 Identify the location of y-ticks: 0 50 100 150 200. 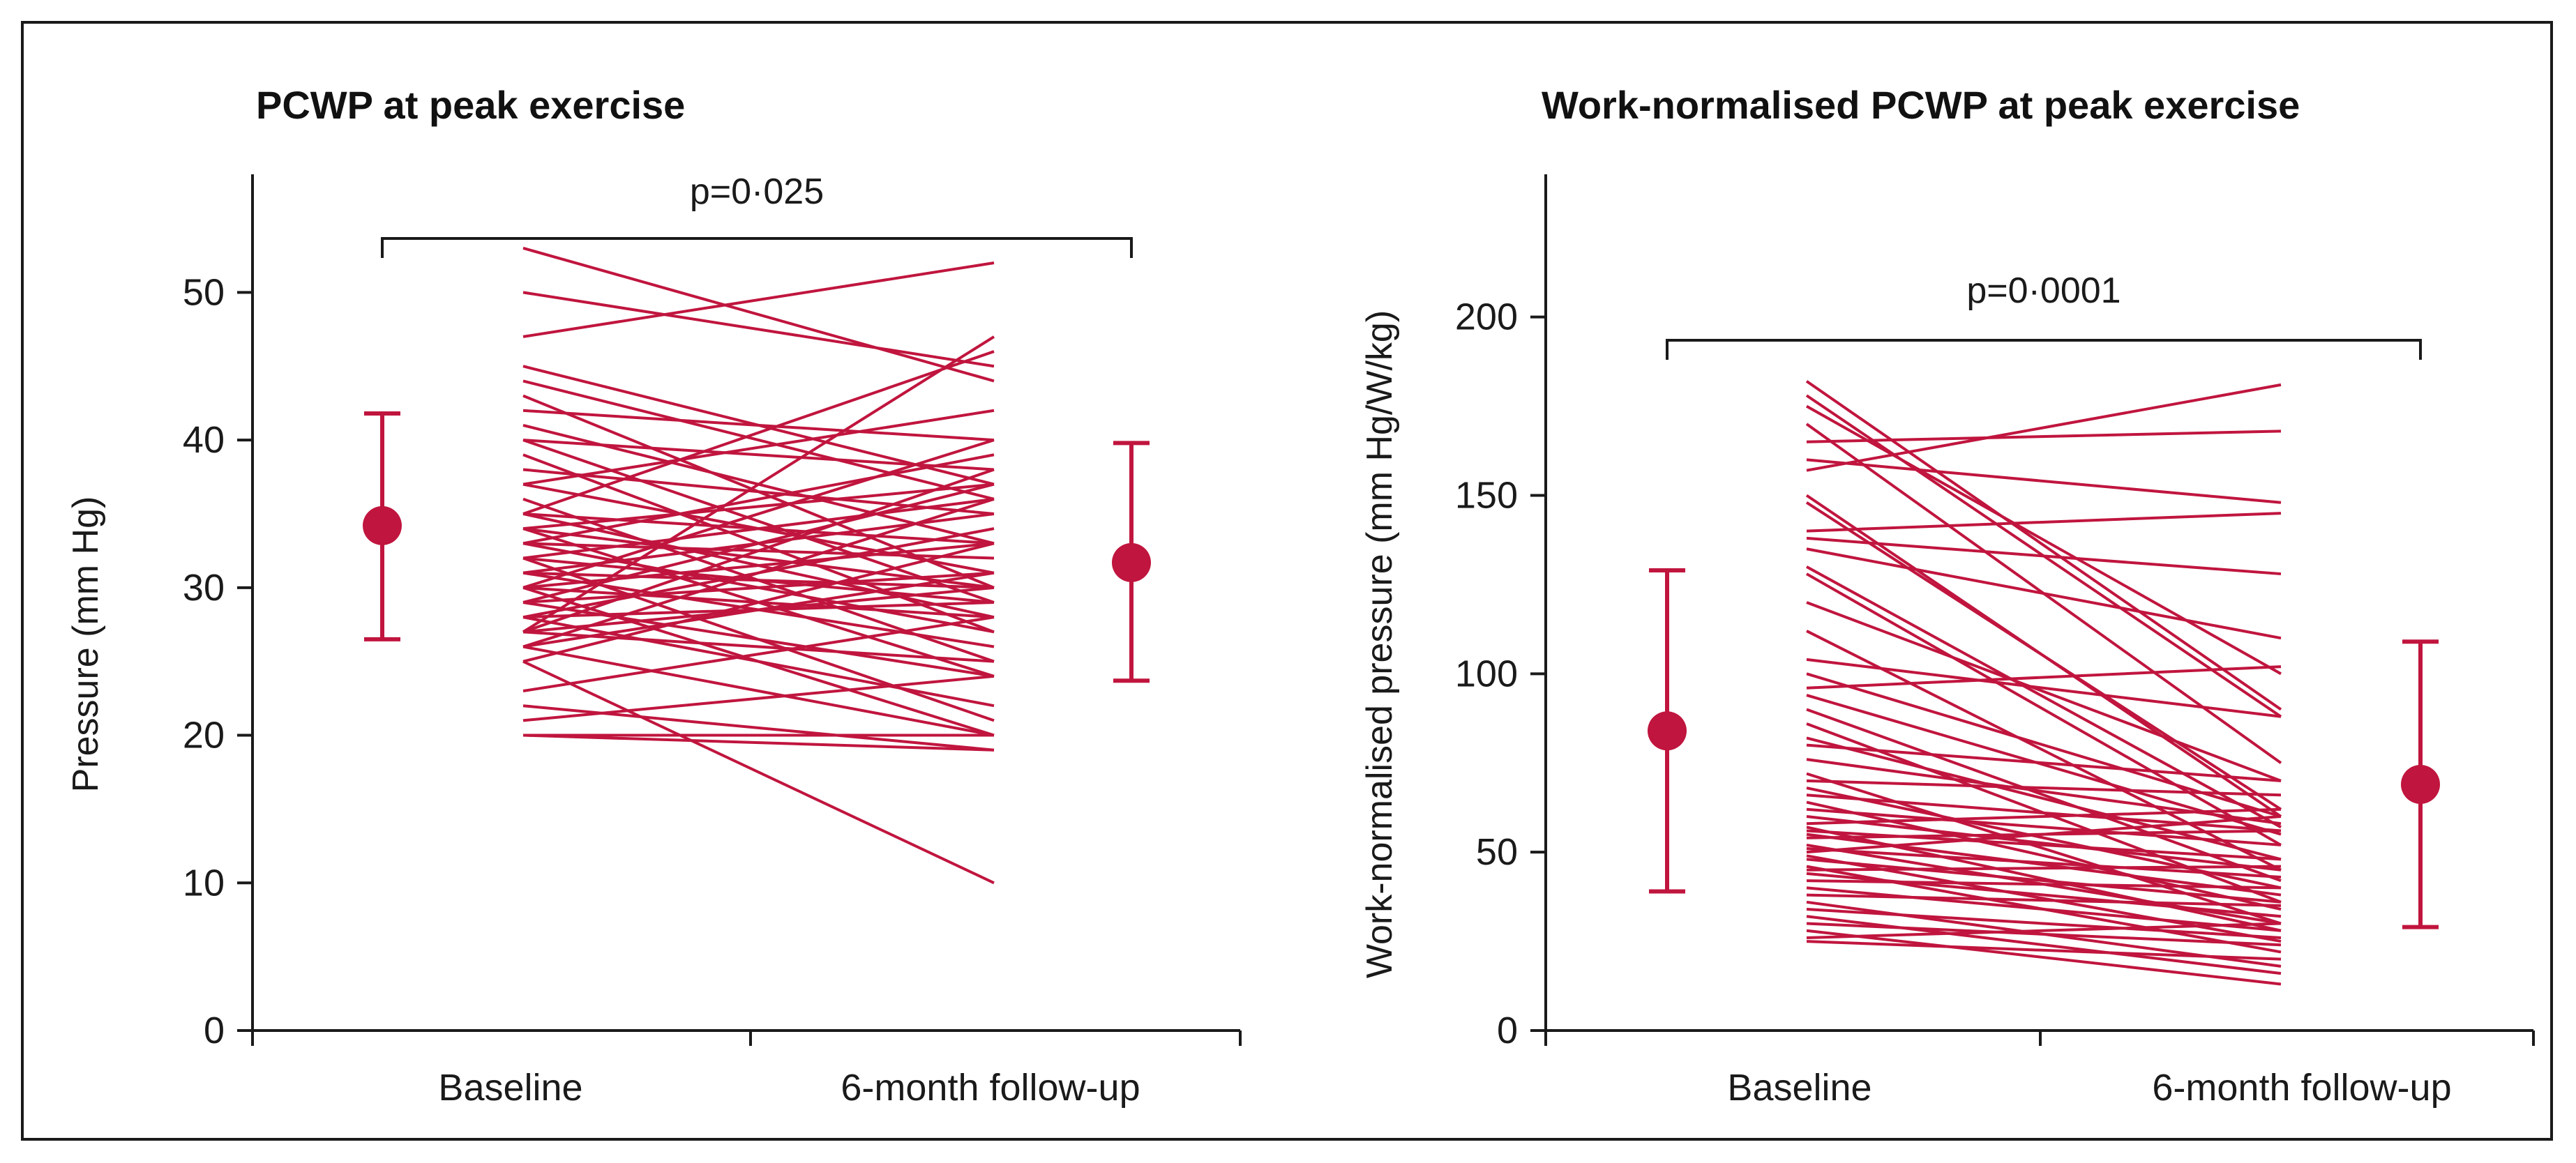
(1500, 673).